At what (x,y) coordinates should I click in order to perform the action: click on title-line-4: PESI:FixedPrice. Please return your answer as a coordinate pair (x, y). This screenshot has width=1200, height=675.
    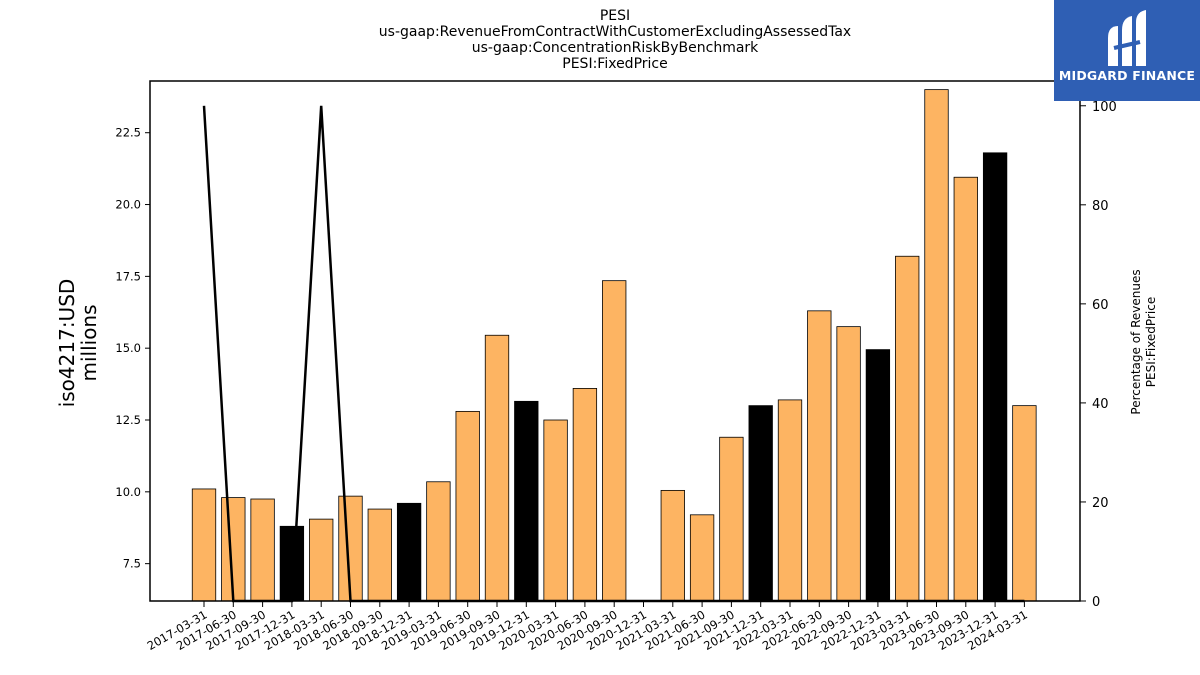
    Looking at the image, I should click on (614, 64).